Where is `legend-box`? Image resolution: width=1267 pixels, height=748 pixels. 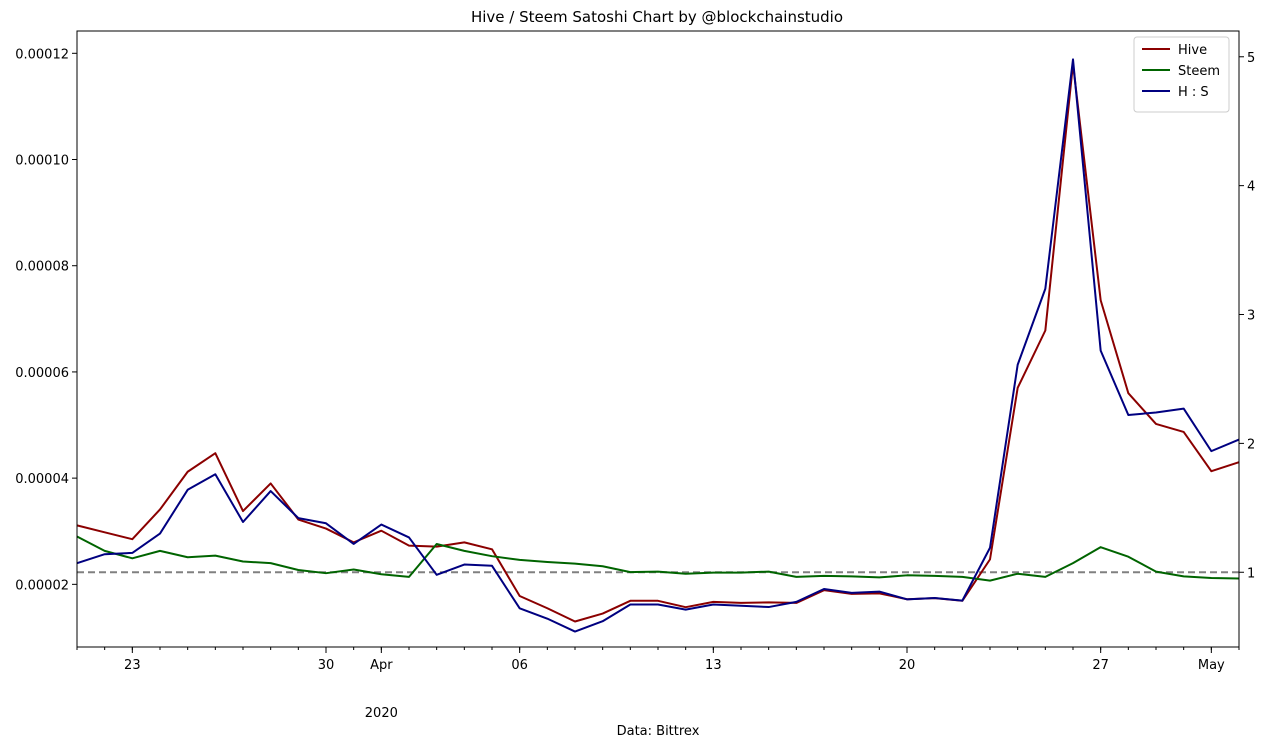 legend-box is located at coordinates (1181, 74).